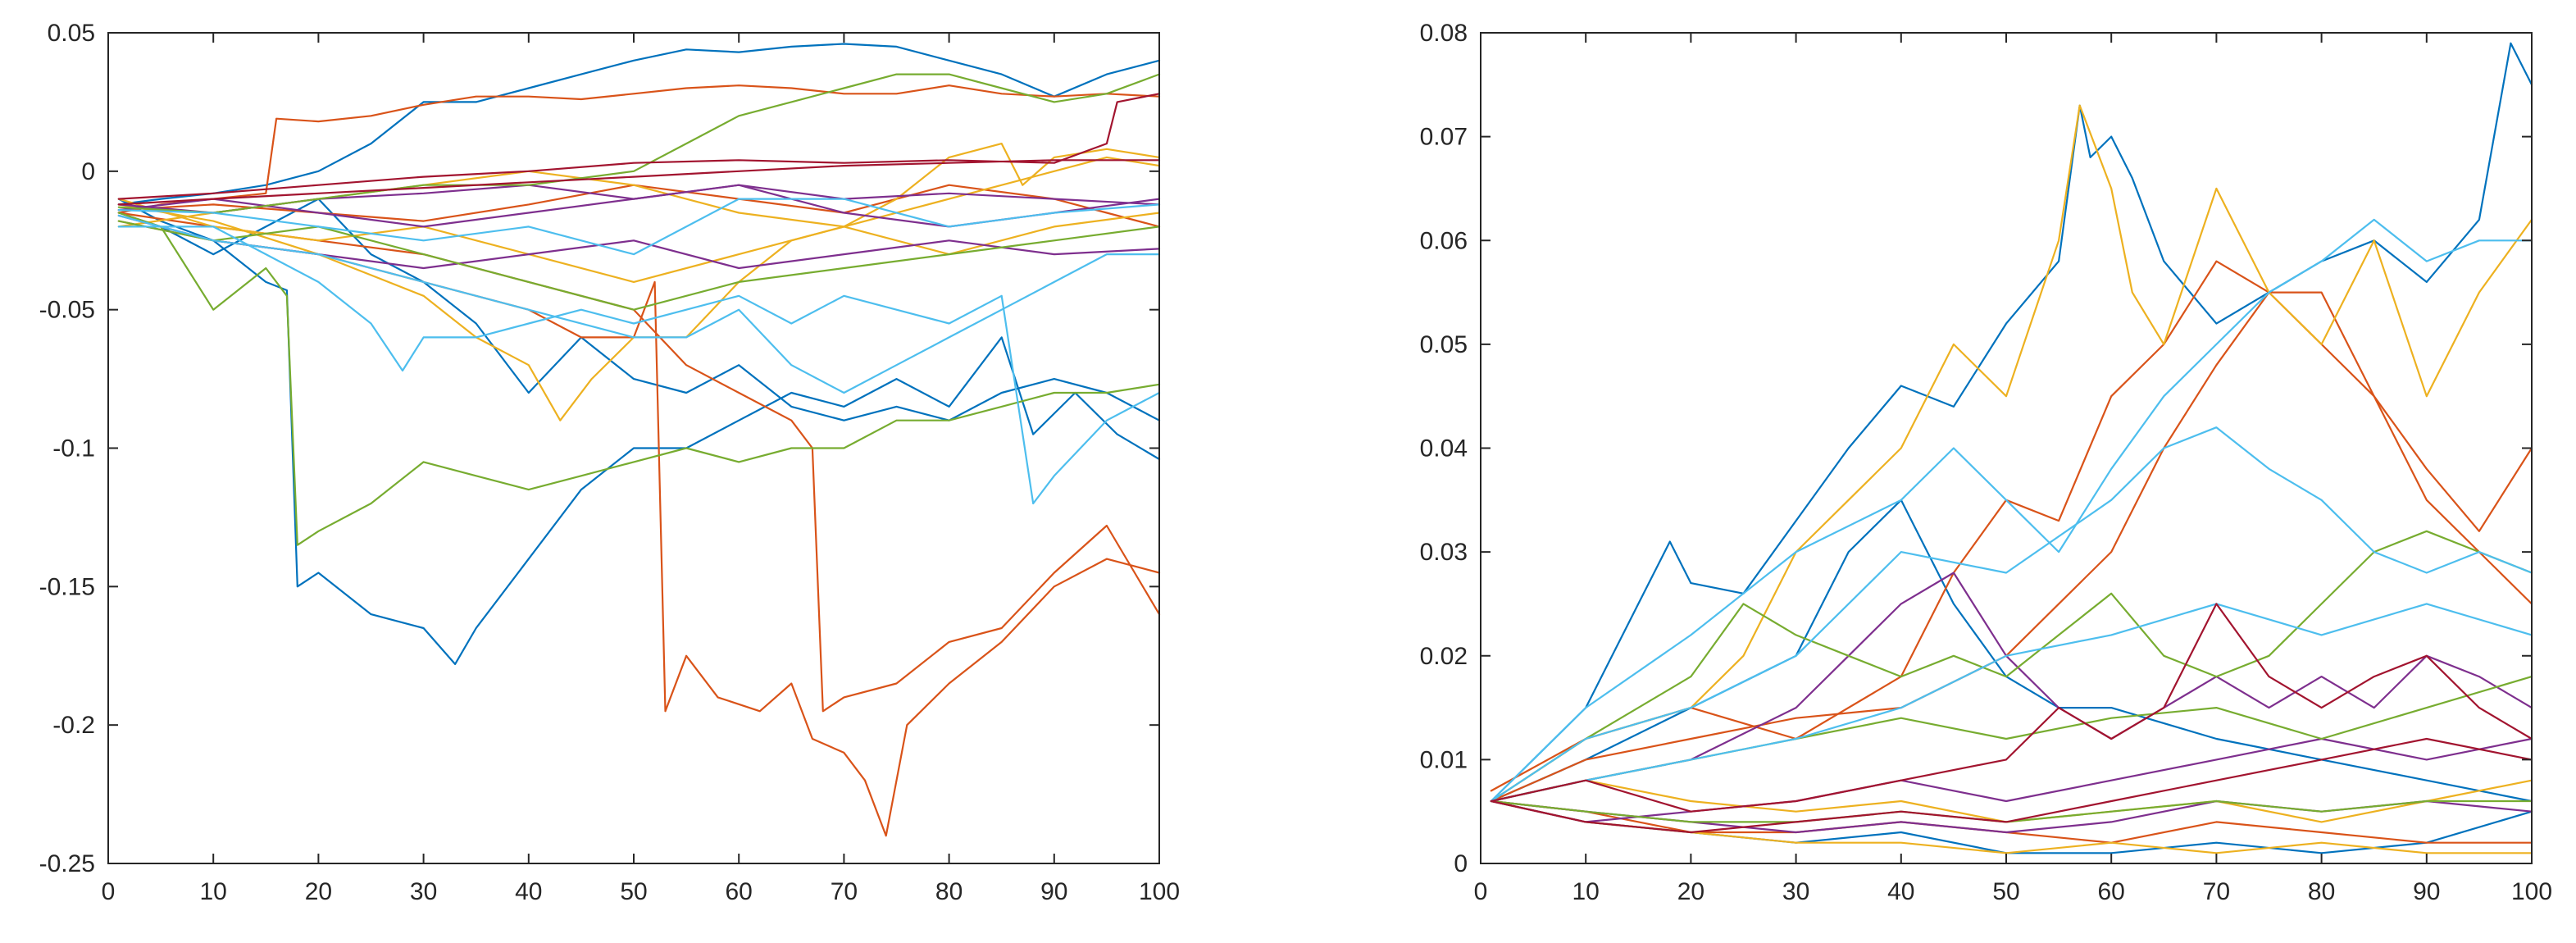 The width and height of the screenshot is (2576, 943). I want to click on y-tick-label: -0.2, so click(74, 725).